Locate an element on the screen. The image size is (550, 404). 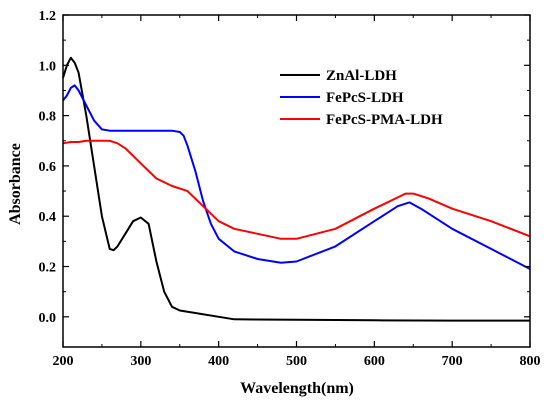
legend: ZnAl-LDH FePcS-LDH FePcS-PMA-LDH is located at coordinates (361, 98).